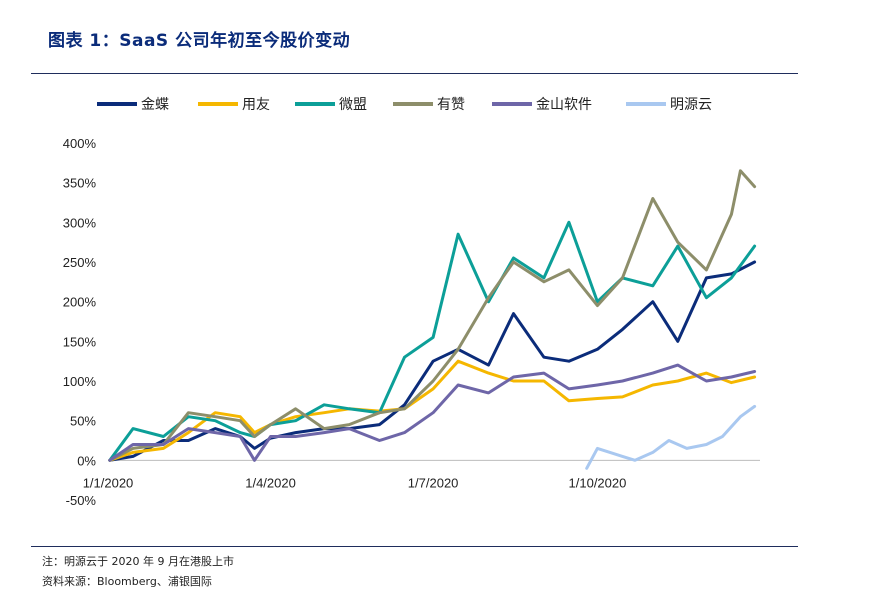  I want to click on y-tick-label: 150%, so click(80, 341).